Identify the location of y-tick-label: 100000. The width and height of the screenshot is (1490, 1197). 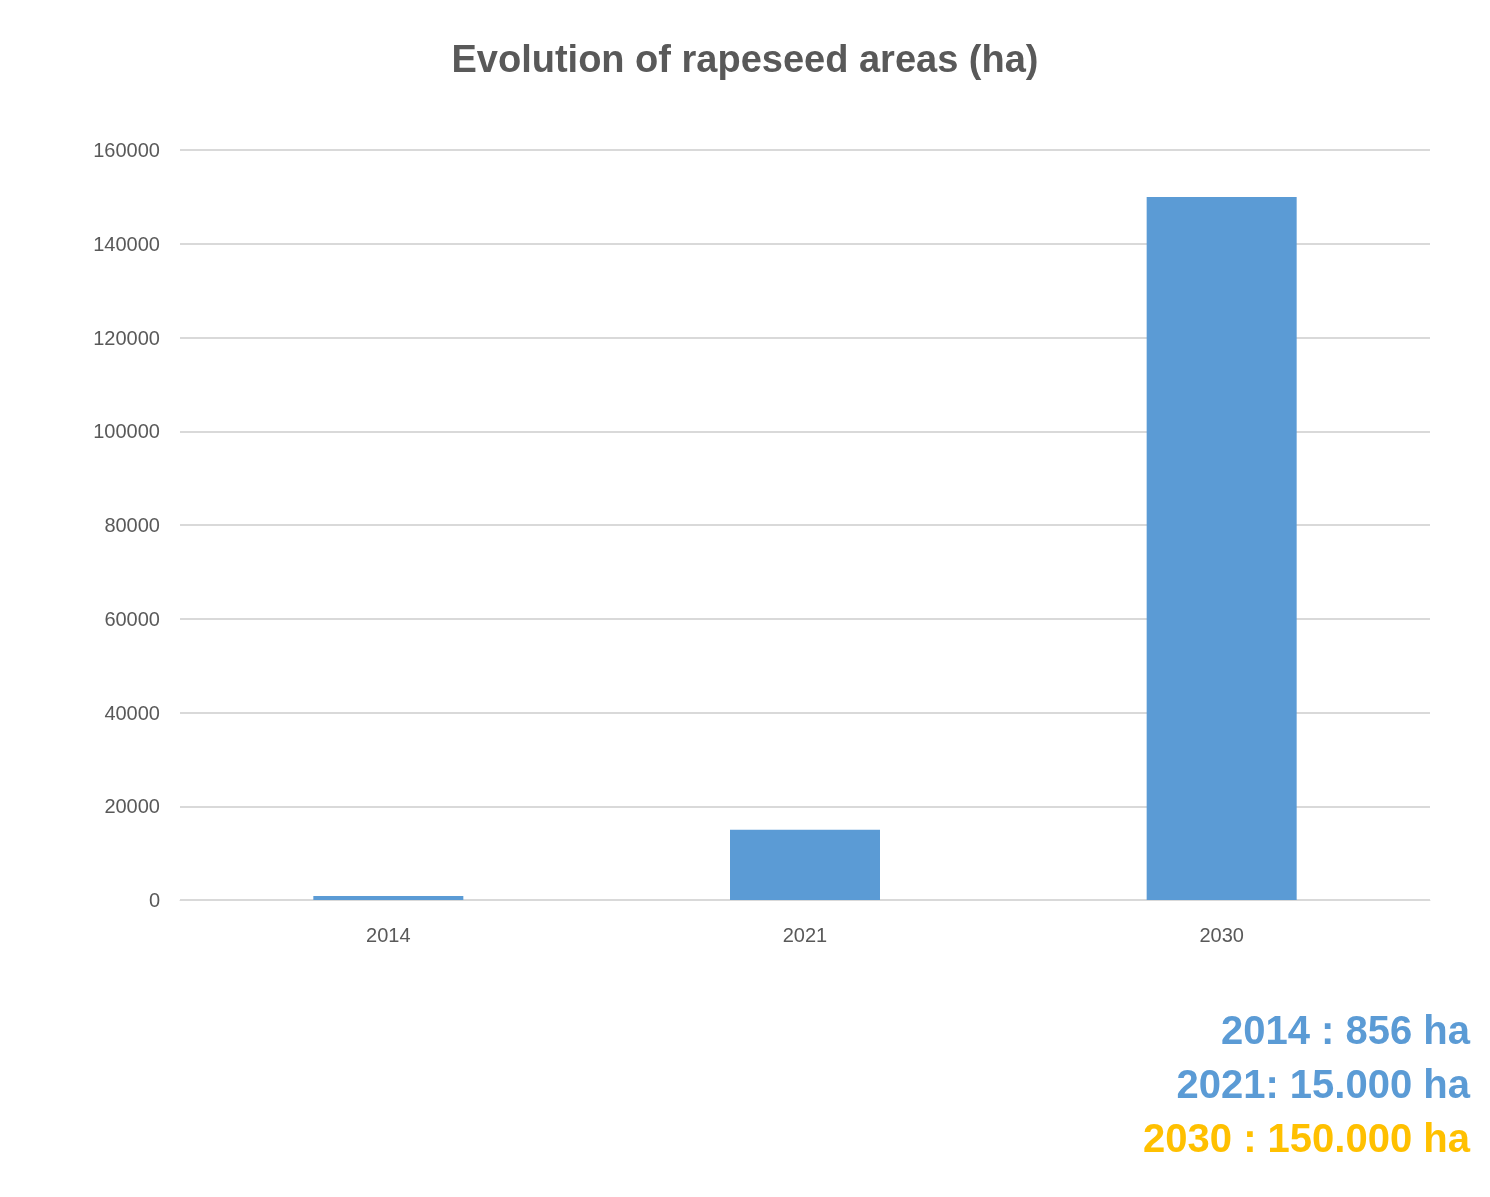
(126, 431).